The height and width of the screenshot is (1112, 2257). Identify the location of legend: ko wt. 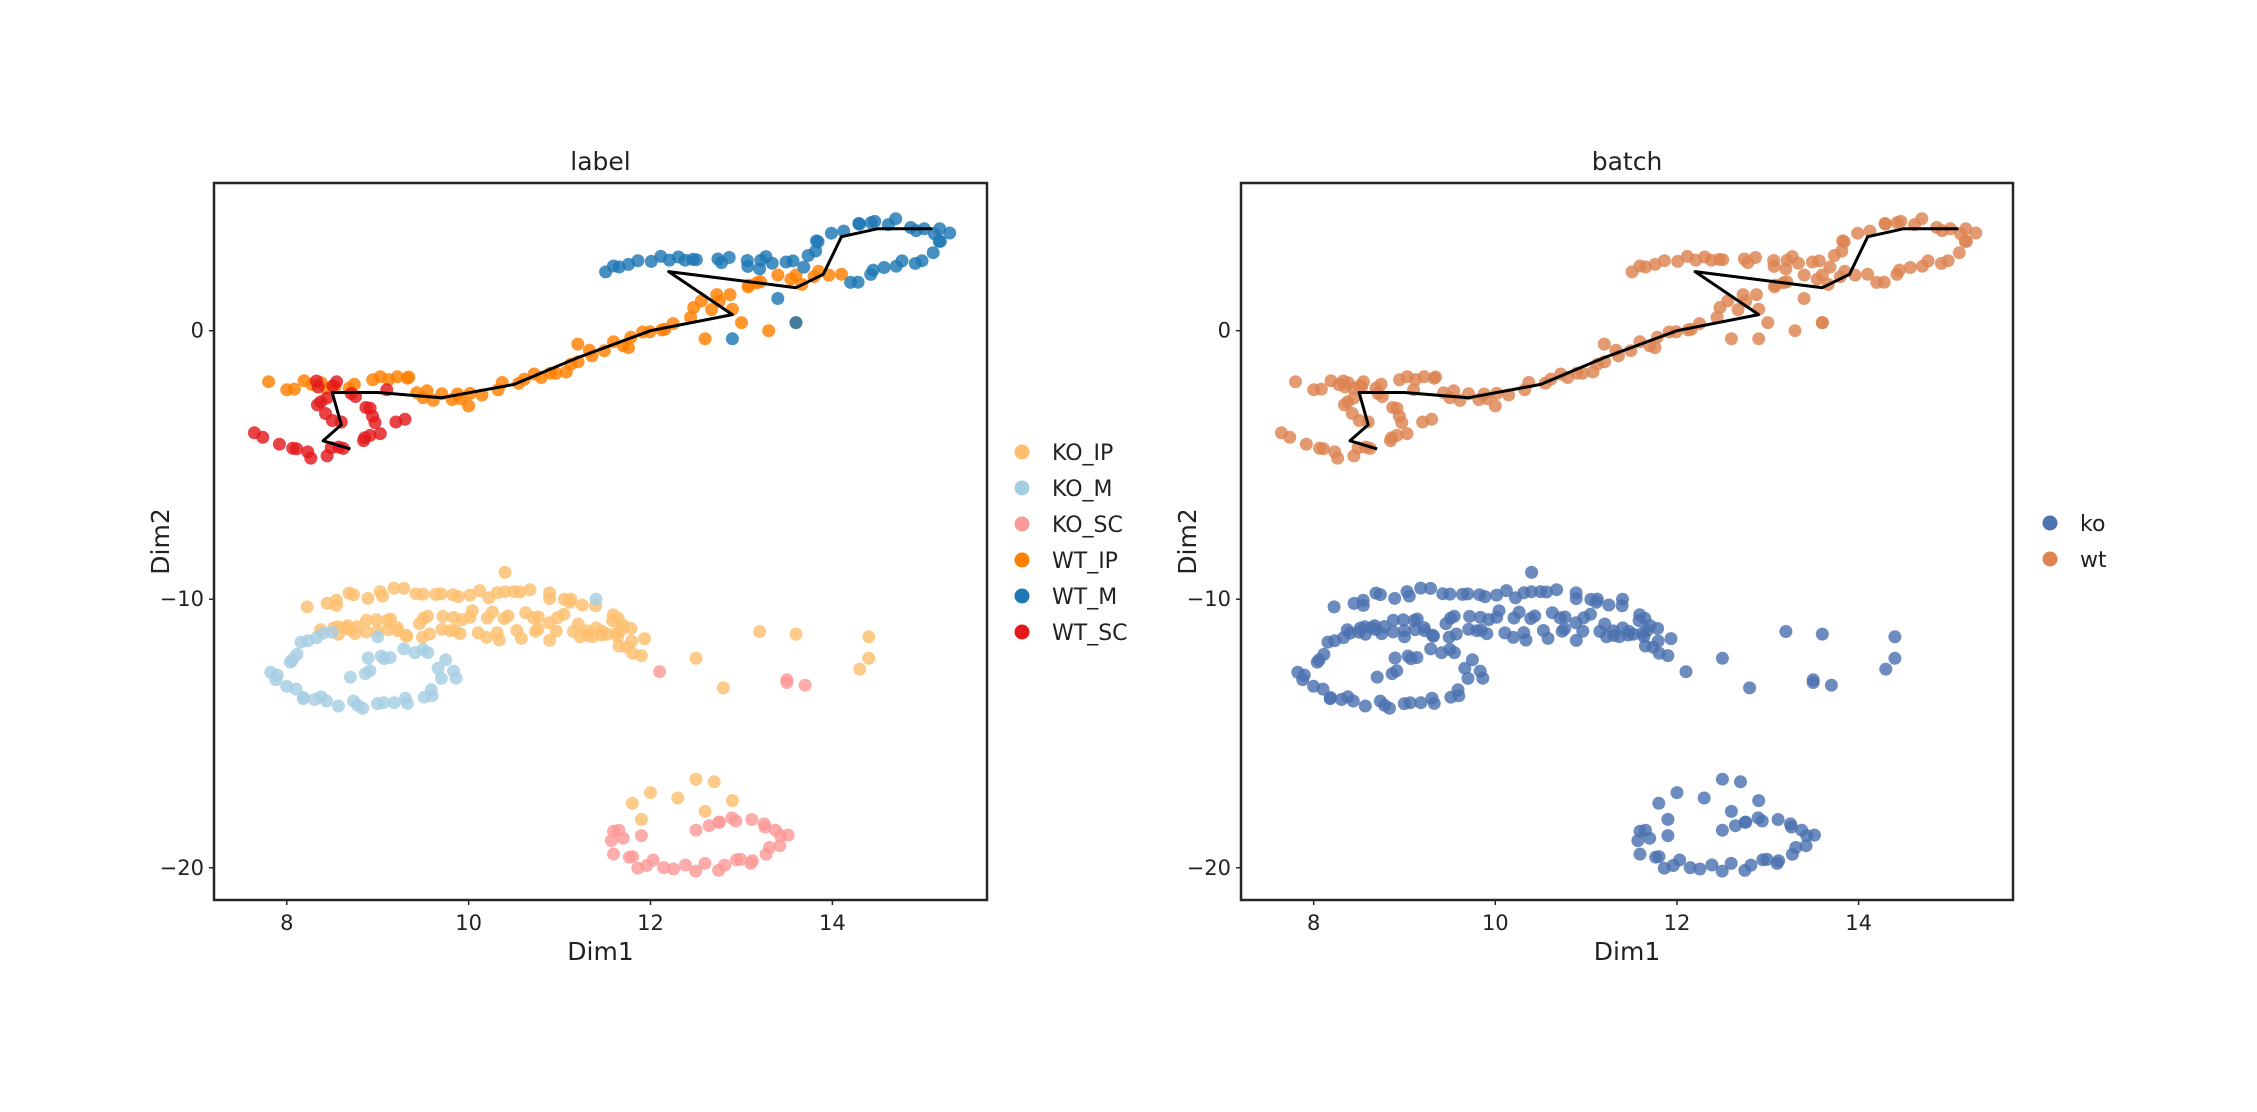
(2074, 542).